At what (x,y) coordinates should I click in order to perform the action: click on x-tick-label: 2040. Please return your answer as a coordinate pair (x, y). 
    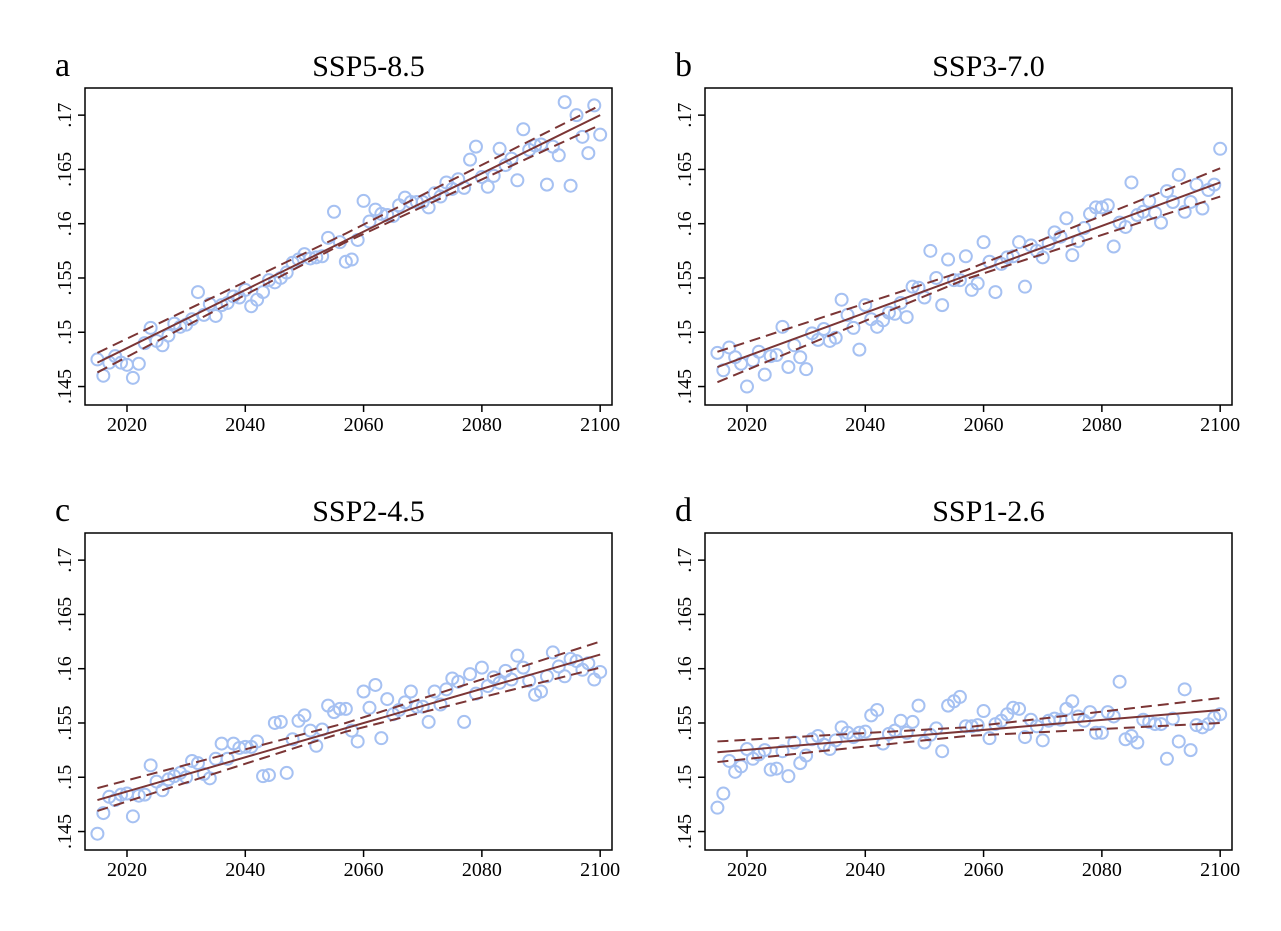
    Looking at the image, I should click on (865, 870).